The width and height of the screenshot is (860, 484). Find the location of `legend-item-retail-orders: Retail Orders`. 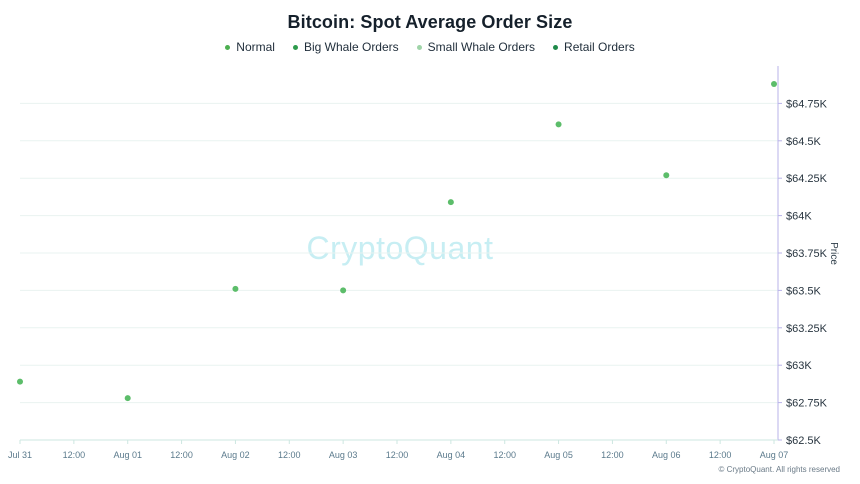

legend-item-retail-orders: Retail Orders is located at coordinates (594, 47).